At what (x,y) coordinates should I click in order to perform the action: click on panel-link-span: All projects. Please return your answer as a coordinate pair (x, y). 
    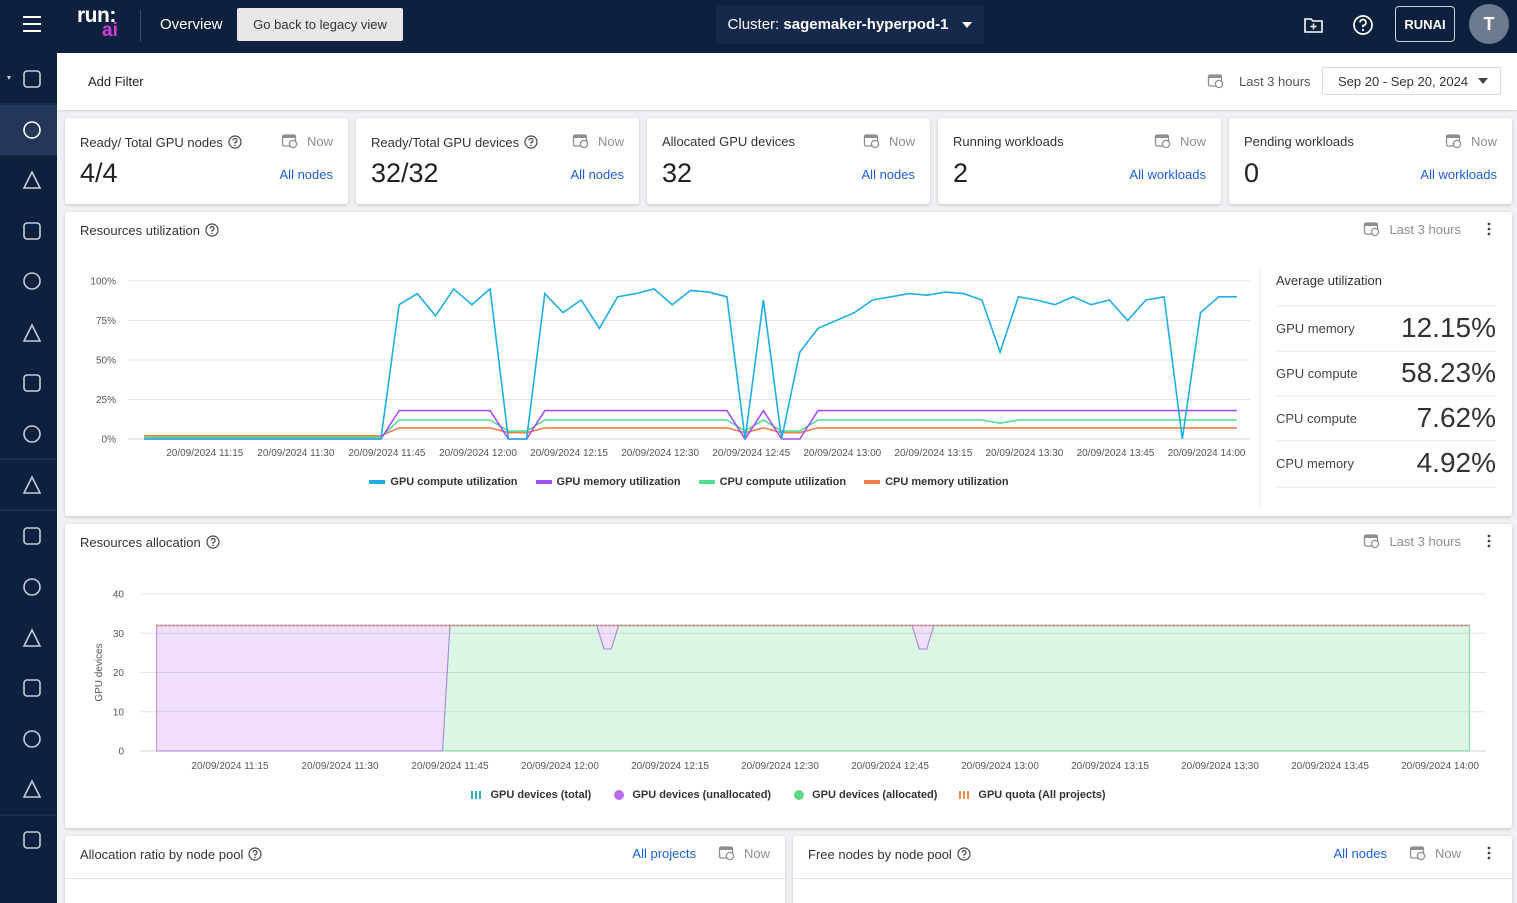
    Looking at the image, I should click on (664, 853).